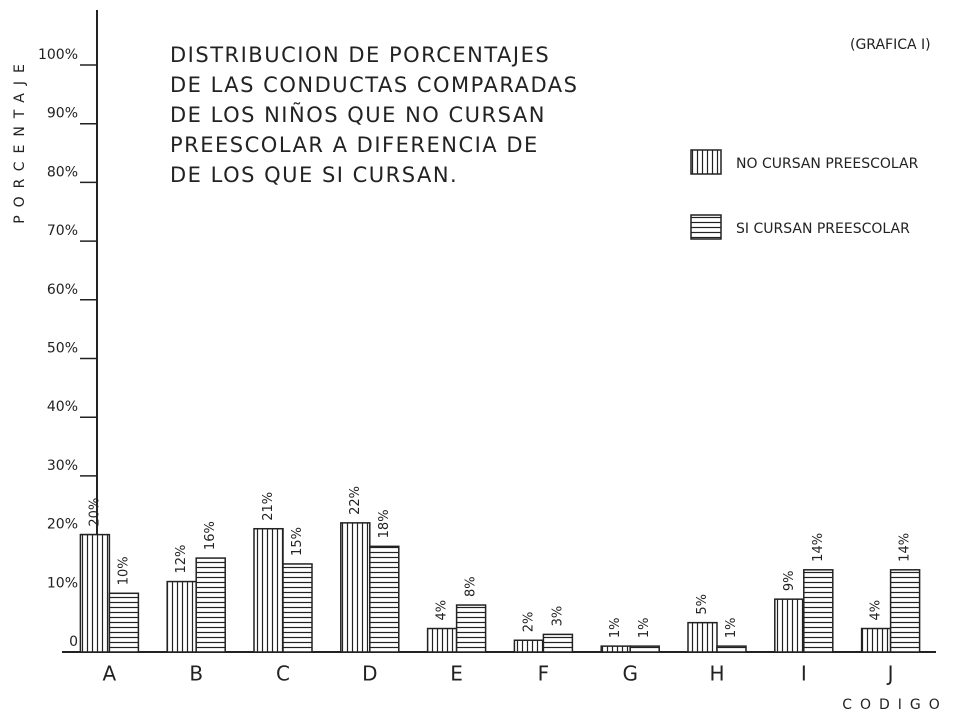  Describe the element at coordinates (196, 674) in the screenshot. I see `x-tick-label: B` at that location.